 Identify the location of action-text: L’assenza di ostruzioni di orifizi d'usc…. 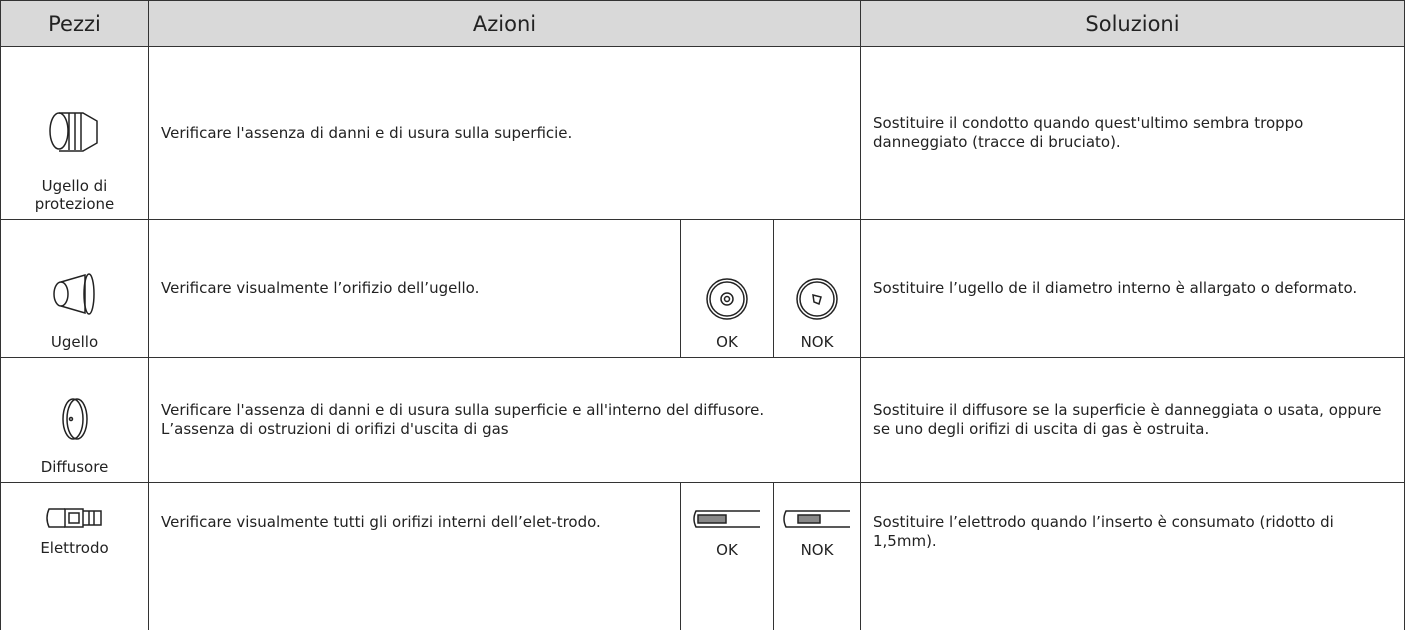
(335, 429).